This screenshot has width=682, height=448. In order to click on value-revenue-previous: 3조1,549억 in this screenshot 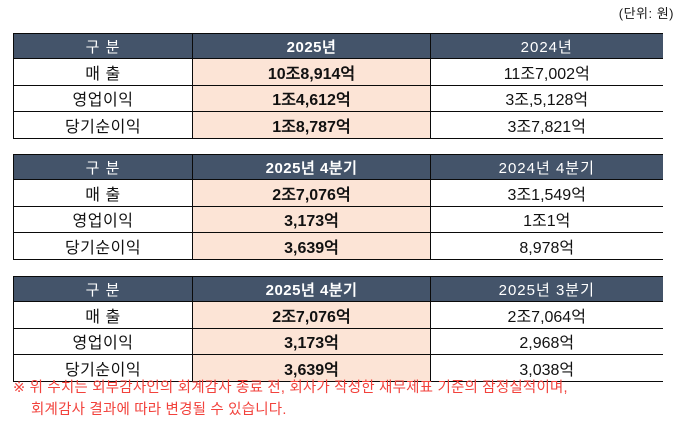, I will do `click(546, 193)`.